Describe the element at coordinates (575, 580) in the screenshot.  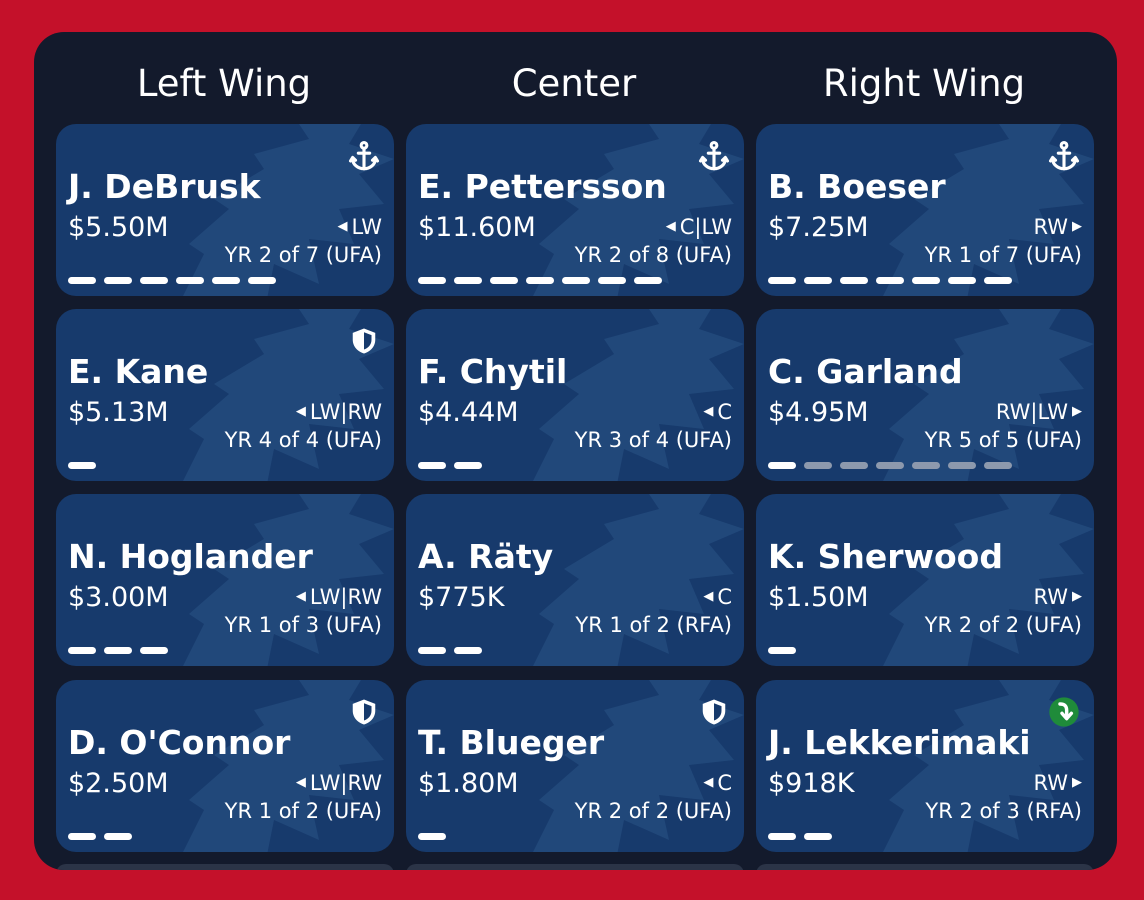
I see `player-card: A. Räty $775K ◀ C YR 1 of 2 (RFA)` at that location.